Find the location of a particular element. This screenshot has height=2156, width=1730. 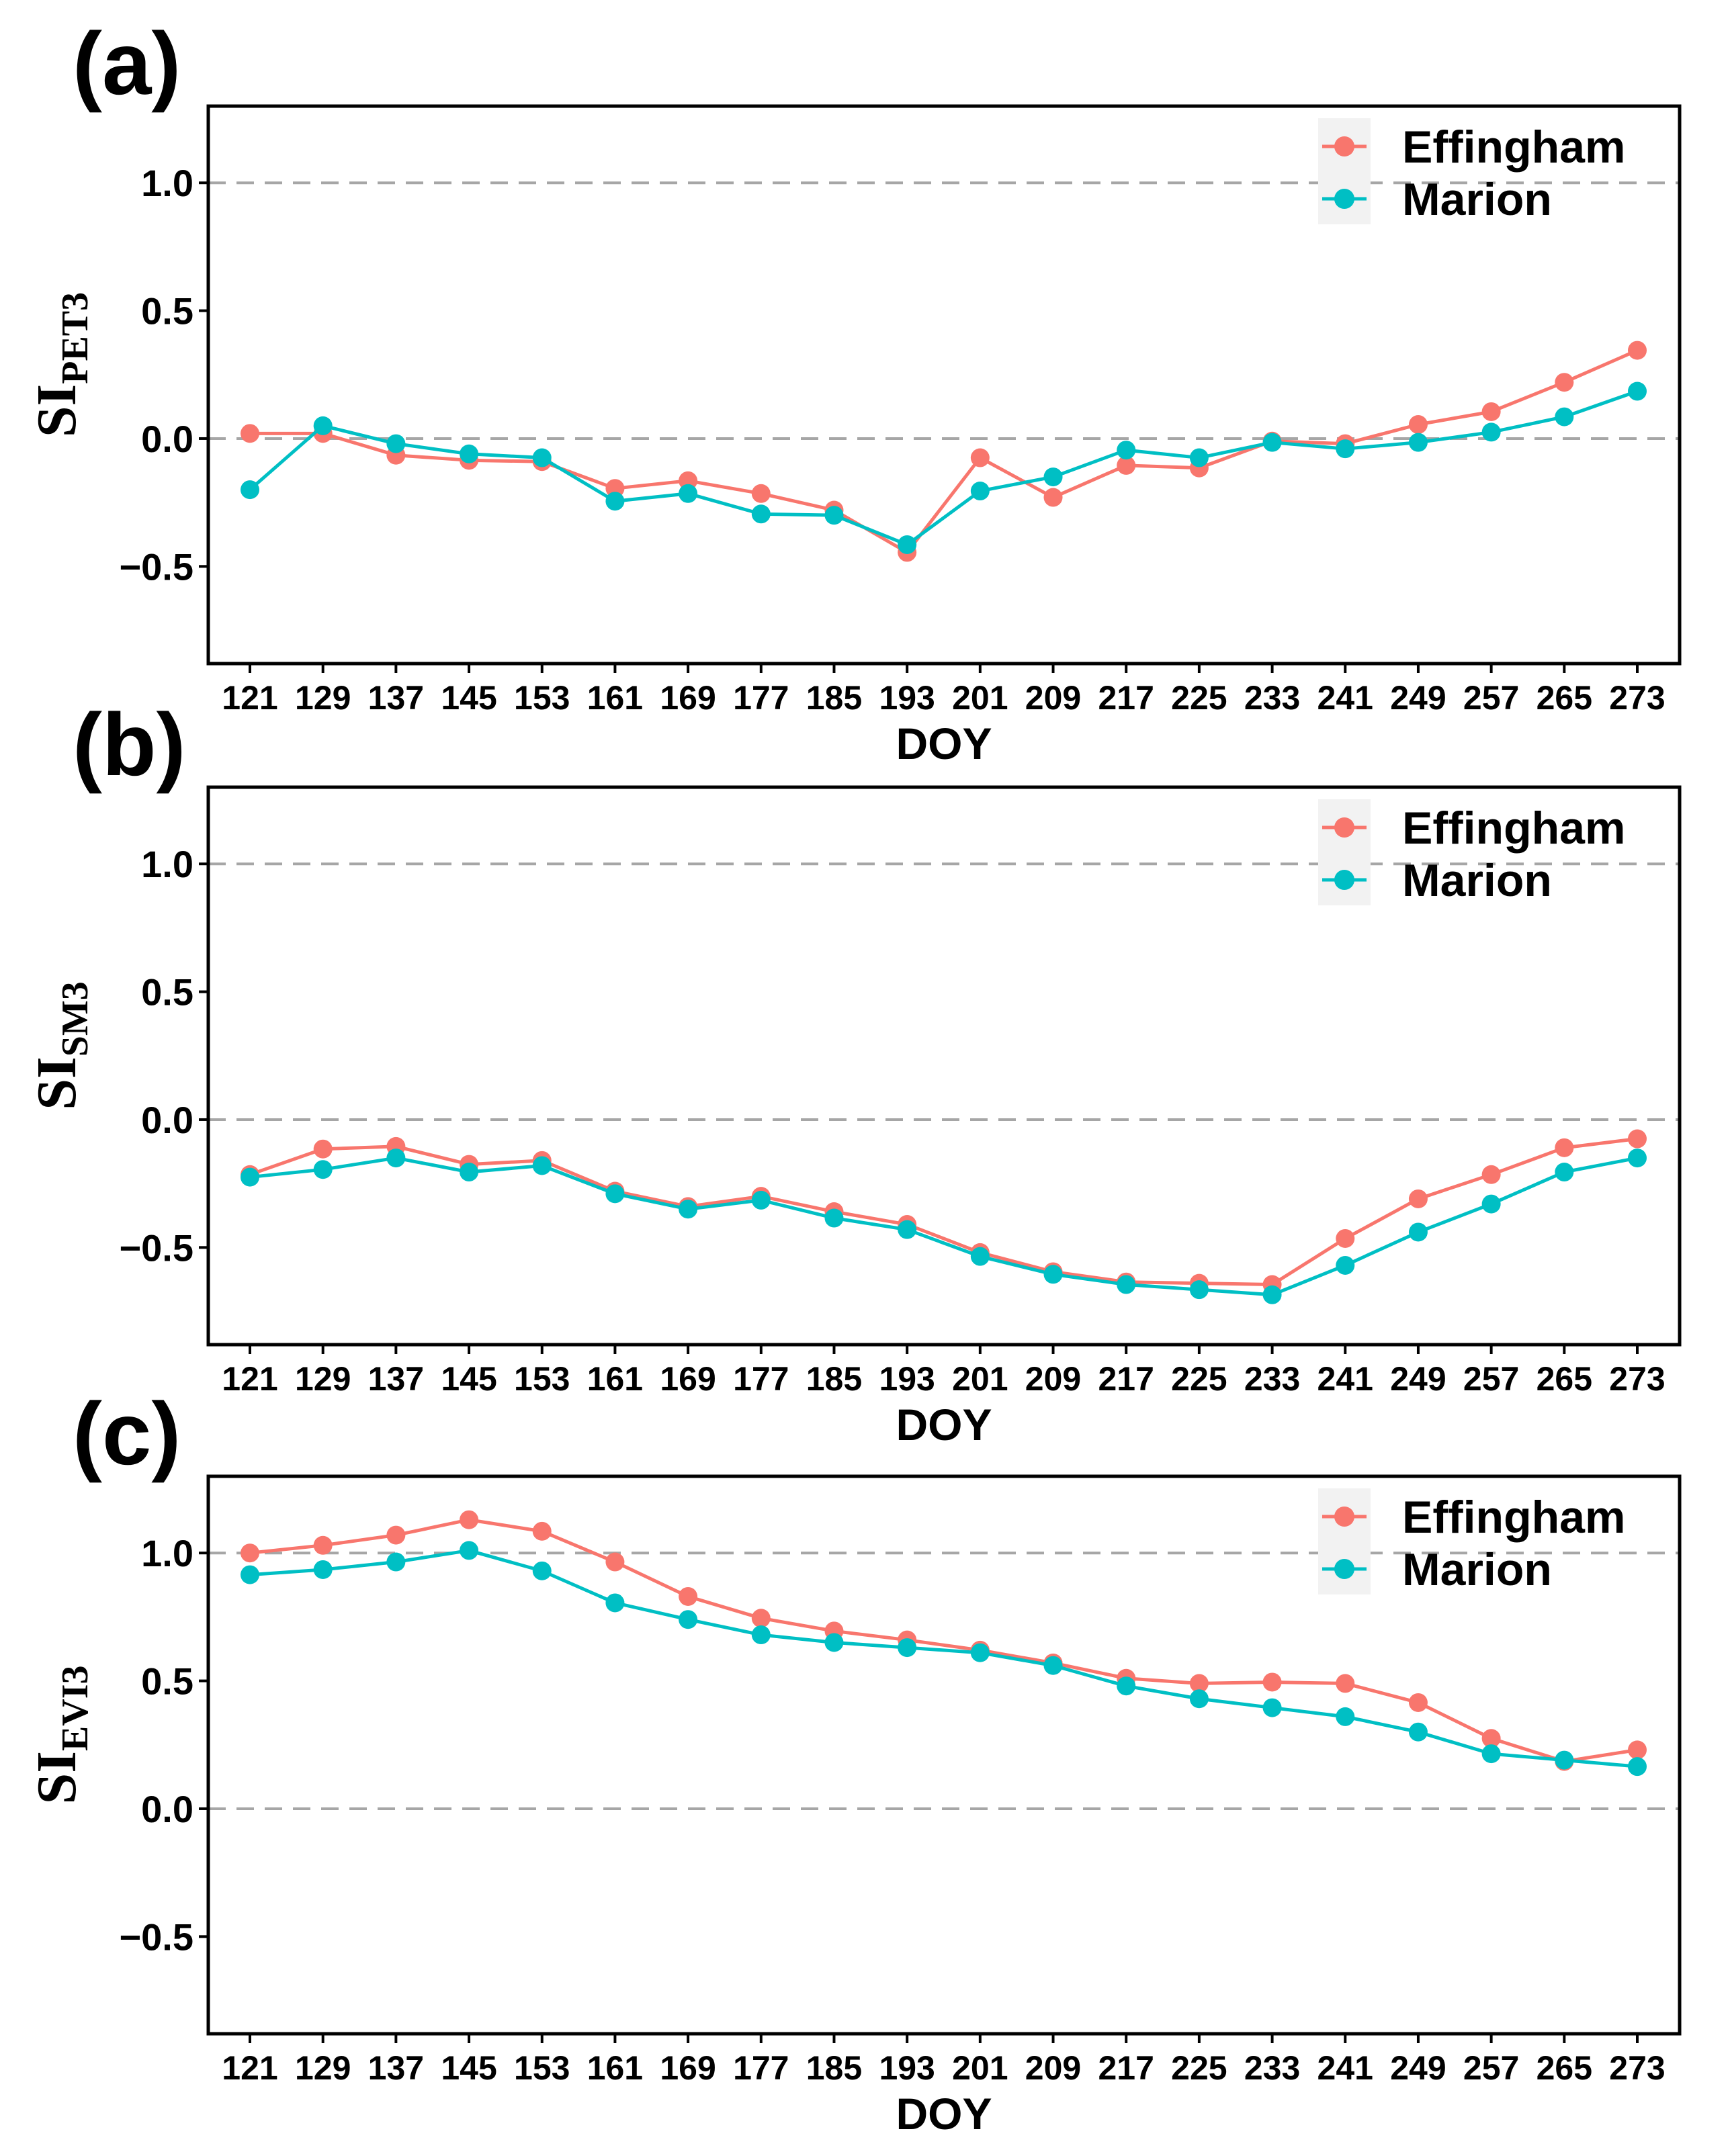

y-tick-label: −0.5 is located at coordinates (156, 1247).